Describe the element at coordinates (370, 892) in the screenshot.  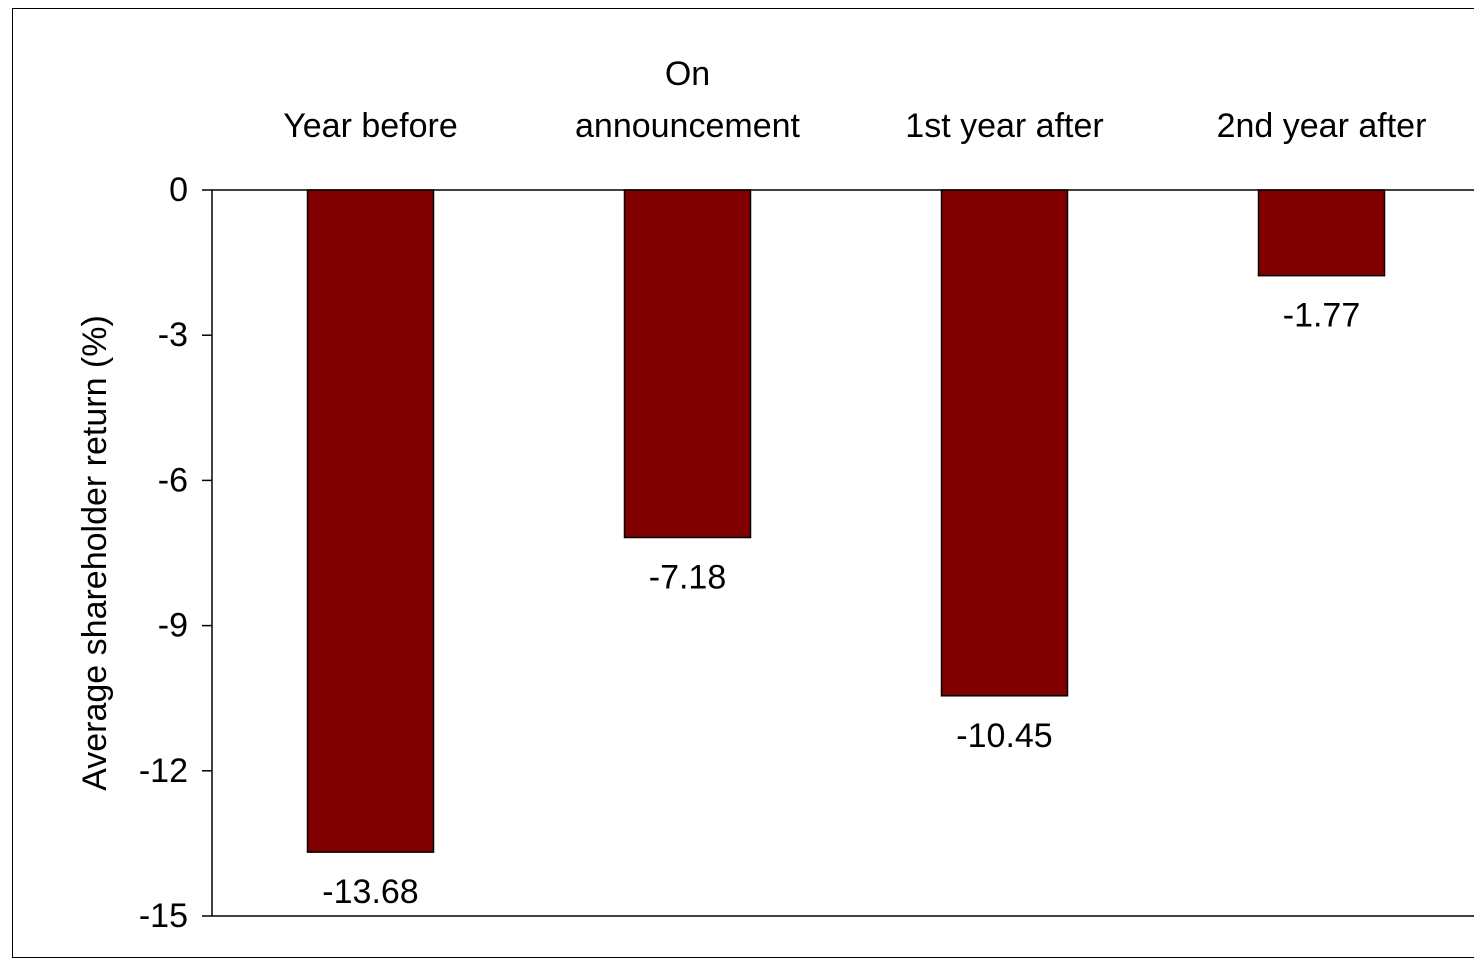
I see `data-label: -13.68` at that location.